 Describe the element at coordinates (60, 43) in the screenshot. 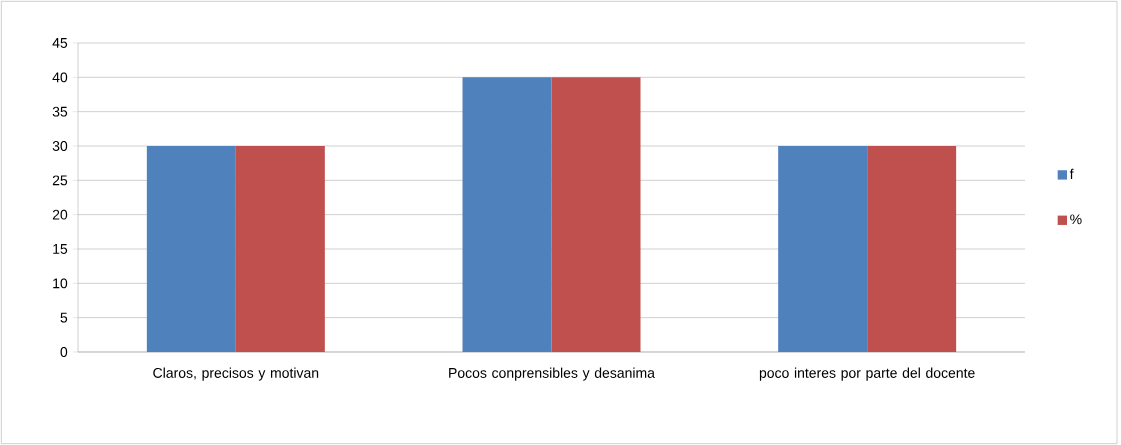

I see `y-tick-label: 45` at that location.